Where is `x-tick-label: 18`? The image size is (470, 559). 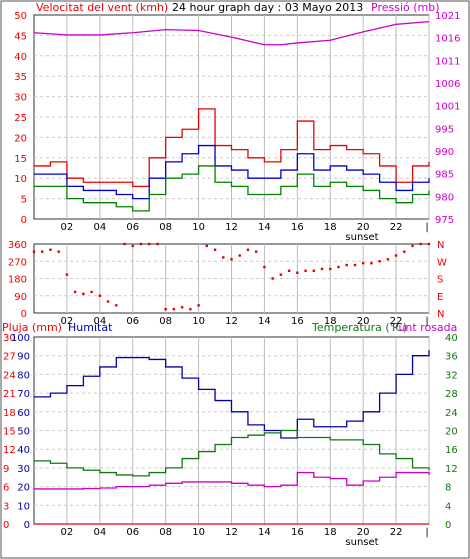 x-tick-label: 18 is located at coordinates (330, 321).